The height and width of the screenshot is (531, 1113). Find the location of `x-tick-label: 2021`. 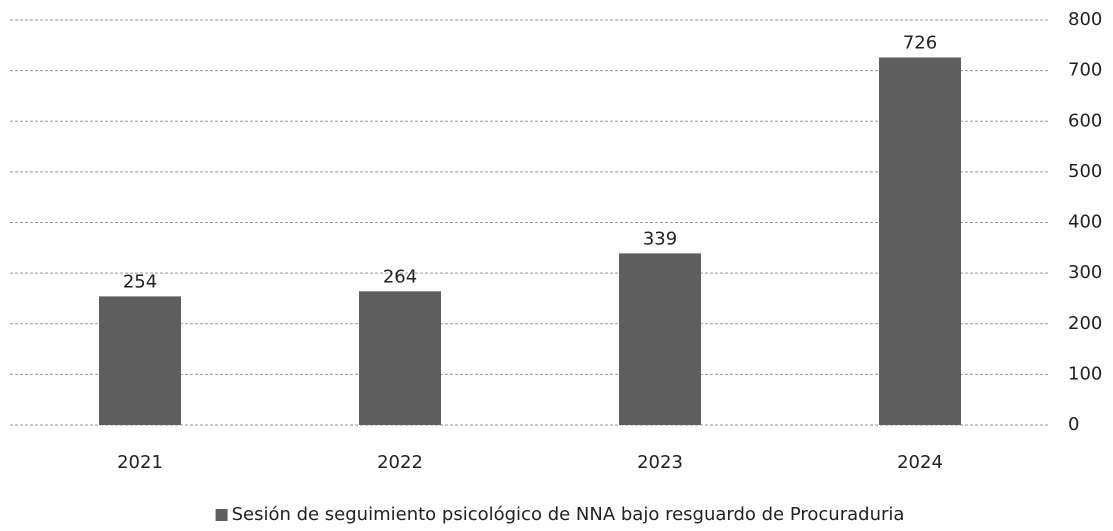

x-tick-label: 2021 is located at coordinates (140, 462).